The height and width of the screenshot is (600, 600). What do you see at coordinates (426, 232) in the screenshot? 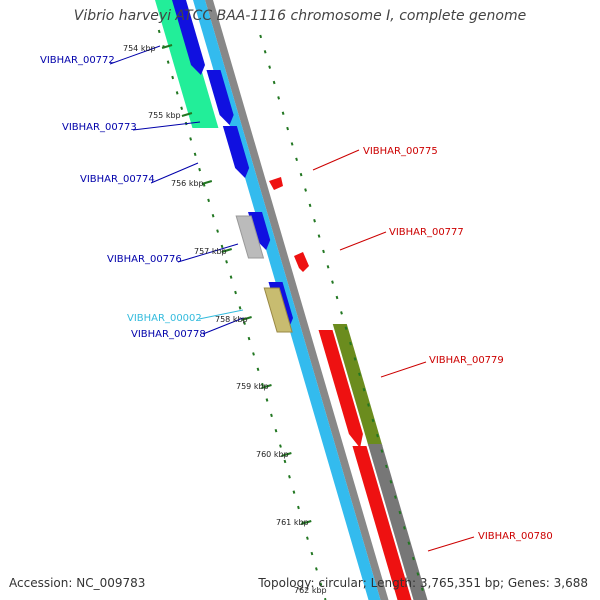
I see `gene-label-vibhar-00777: VIBHAR_00777` at bounding box center [426, 232].